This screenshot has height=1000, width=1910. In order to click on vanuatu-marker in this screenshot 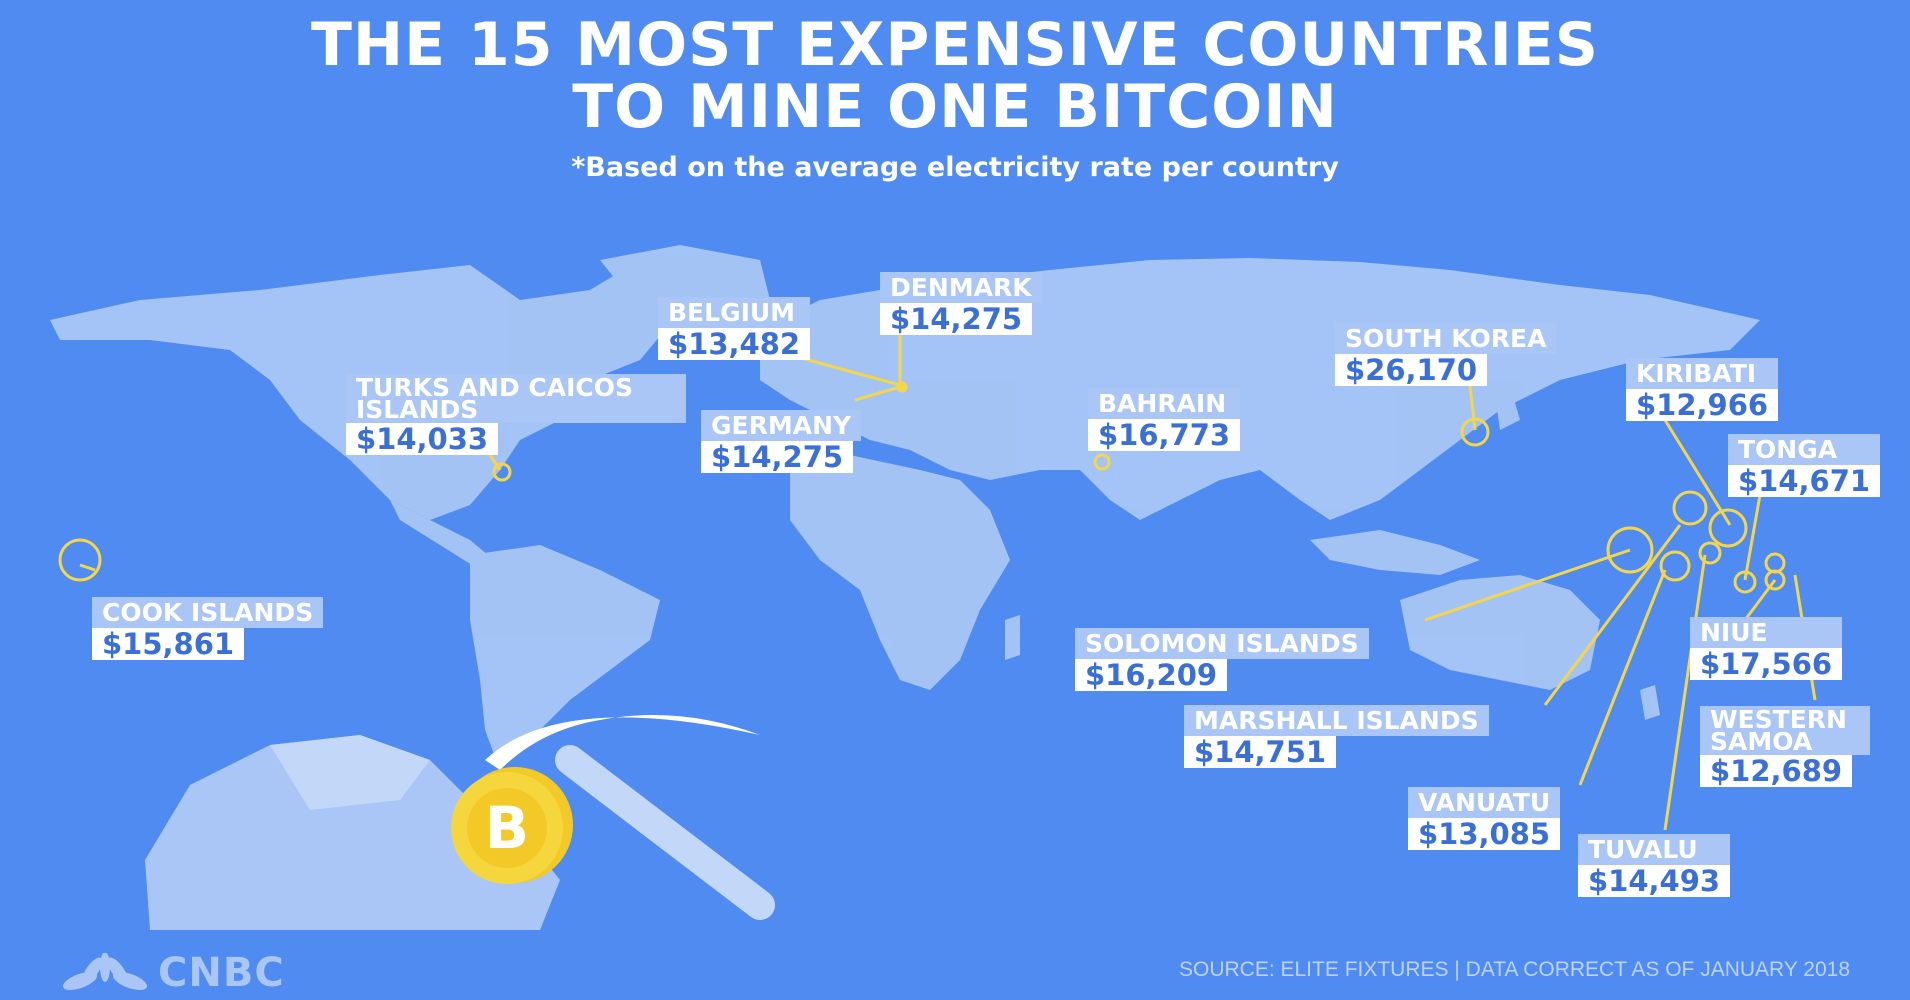, I will do `click(1710, 553)`.